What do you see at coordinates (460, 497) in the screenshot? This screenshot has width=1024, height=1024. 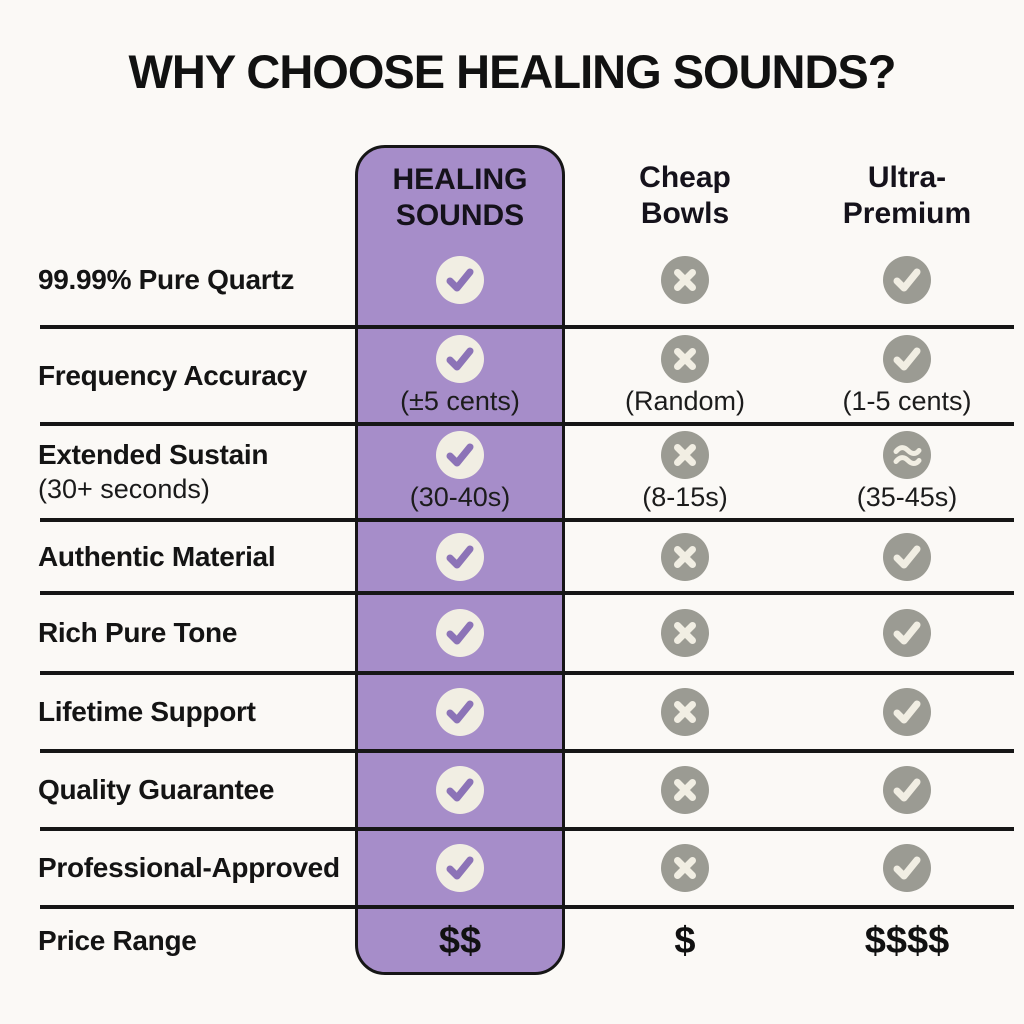 I see `cell-note: (30-40s)` at bounding box center [460, 497].